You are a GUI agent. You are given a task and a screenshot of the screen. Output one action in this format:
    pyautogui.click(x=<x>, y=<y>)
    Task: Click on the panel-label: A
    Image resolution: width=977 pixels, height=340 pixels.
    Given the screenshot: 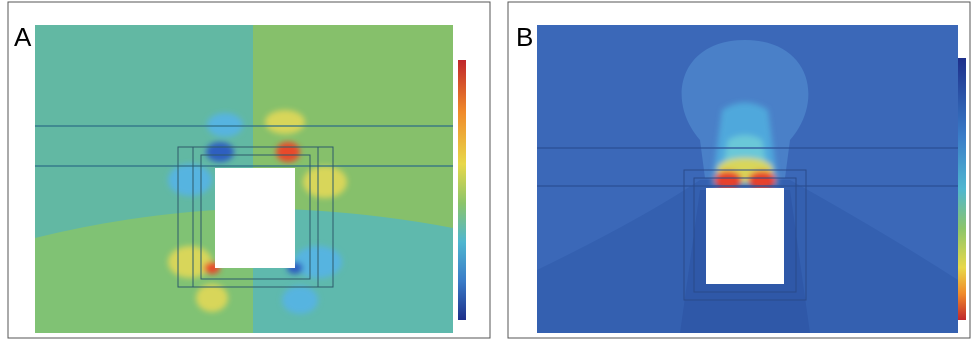 What is the action you would take?
    pyautogui.click(x=23, y=37)
    